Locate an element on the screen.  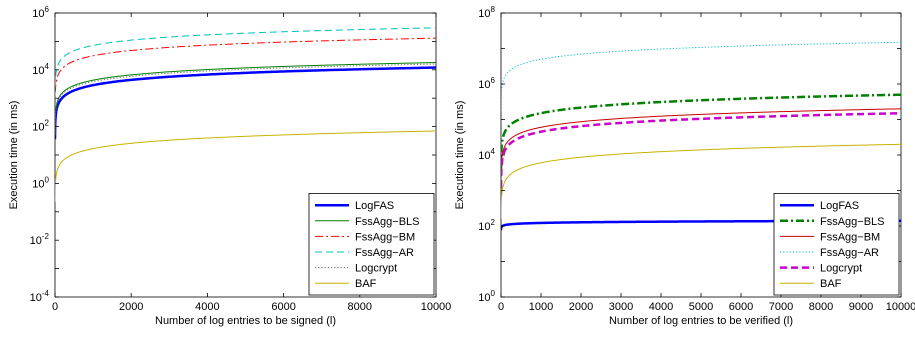
x-axis-title: Number of log entries to be verified (l) is located at coordinates (701, 321).